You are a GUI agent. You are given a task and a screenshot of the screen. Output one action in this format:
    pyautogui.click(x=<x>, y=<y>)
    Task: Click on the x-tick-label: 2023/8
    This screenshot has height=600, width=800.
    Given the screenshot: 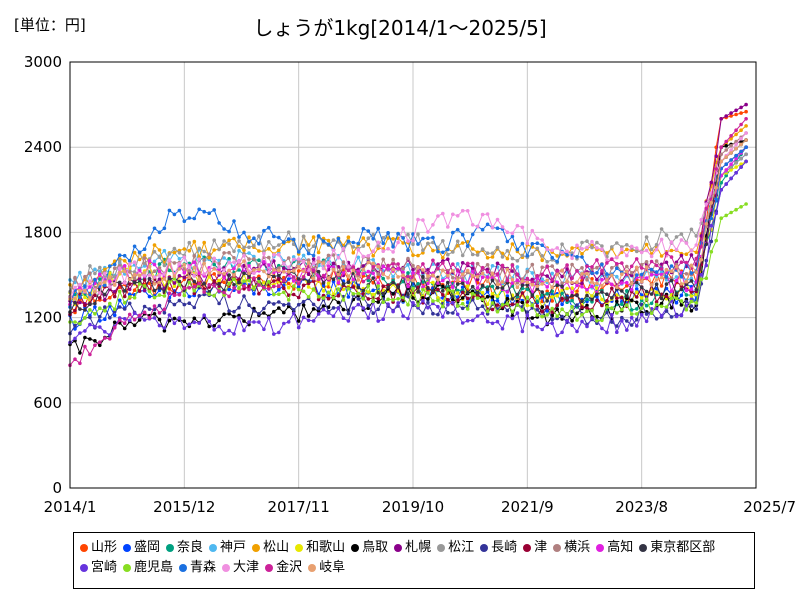 What is the action you would take?
    pyautogui.click(x=641, y=507)
    